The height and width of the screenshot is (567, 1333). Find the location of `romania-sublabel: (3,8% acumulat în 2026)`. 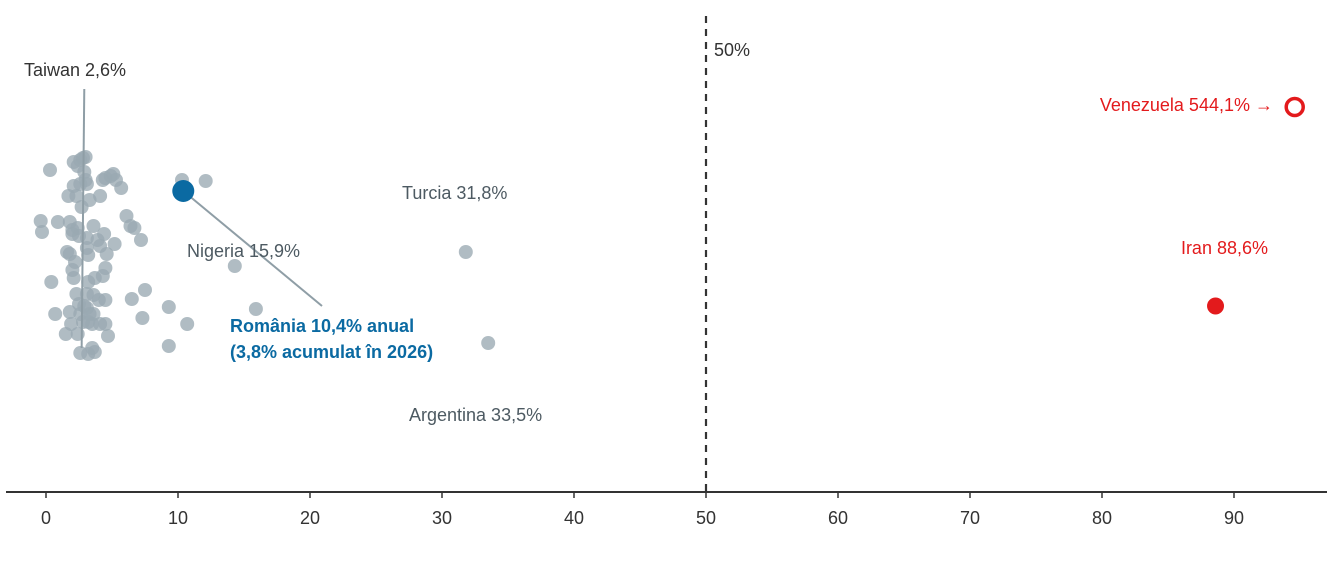

romania-sublabel: (3,8% acumulat în 2026) is located at coordinates (331, 352).